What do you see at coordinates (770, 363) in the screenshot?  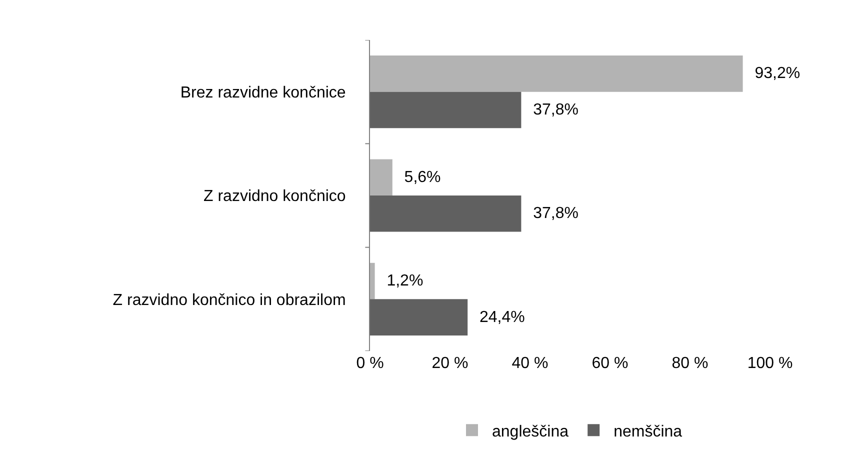 I see `x-tick-label: 100 %` at bounding box center [770, 363].